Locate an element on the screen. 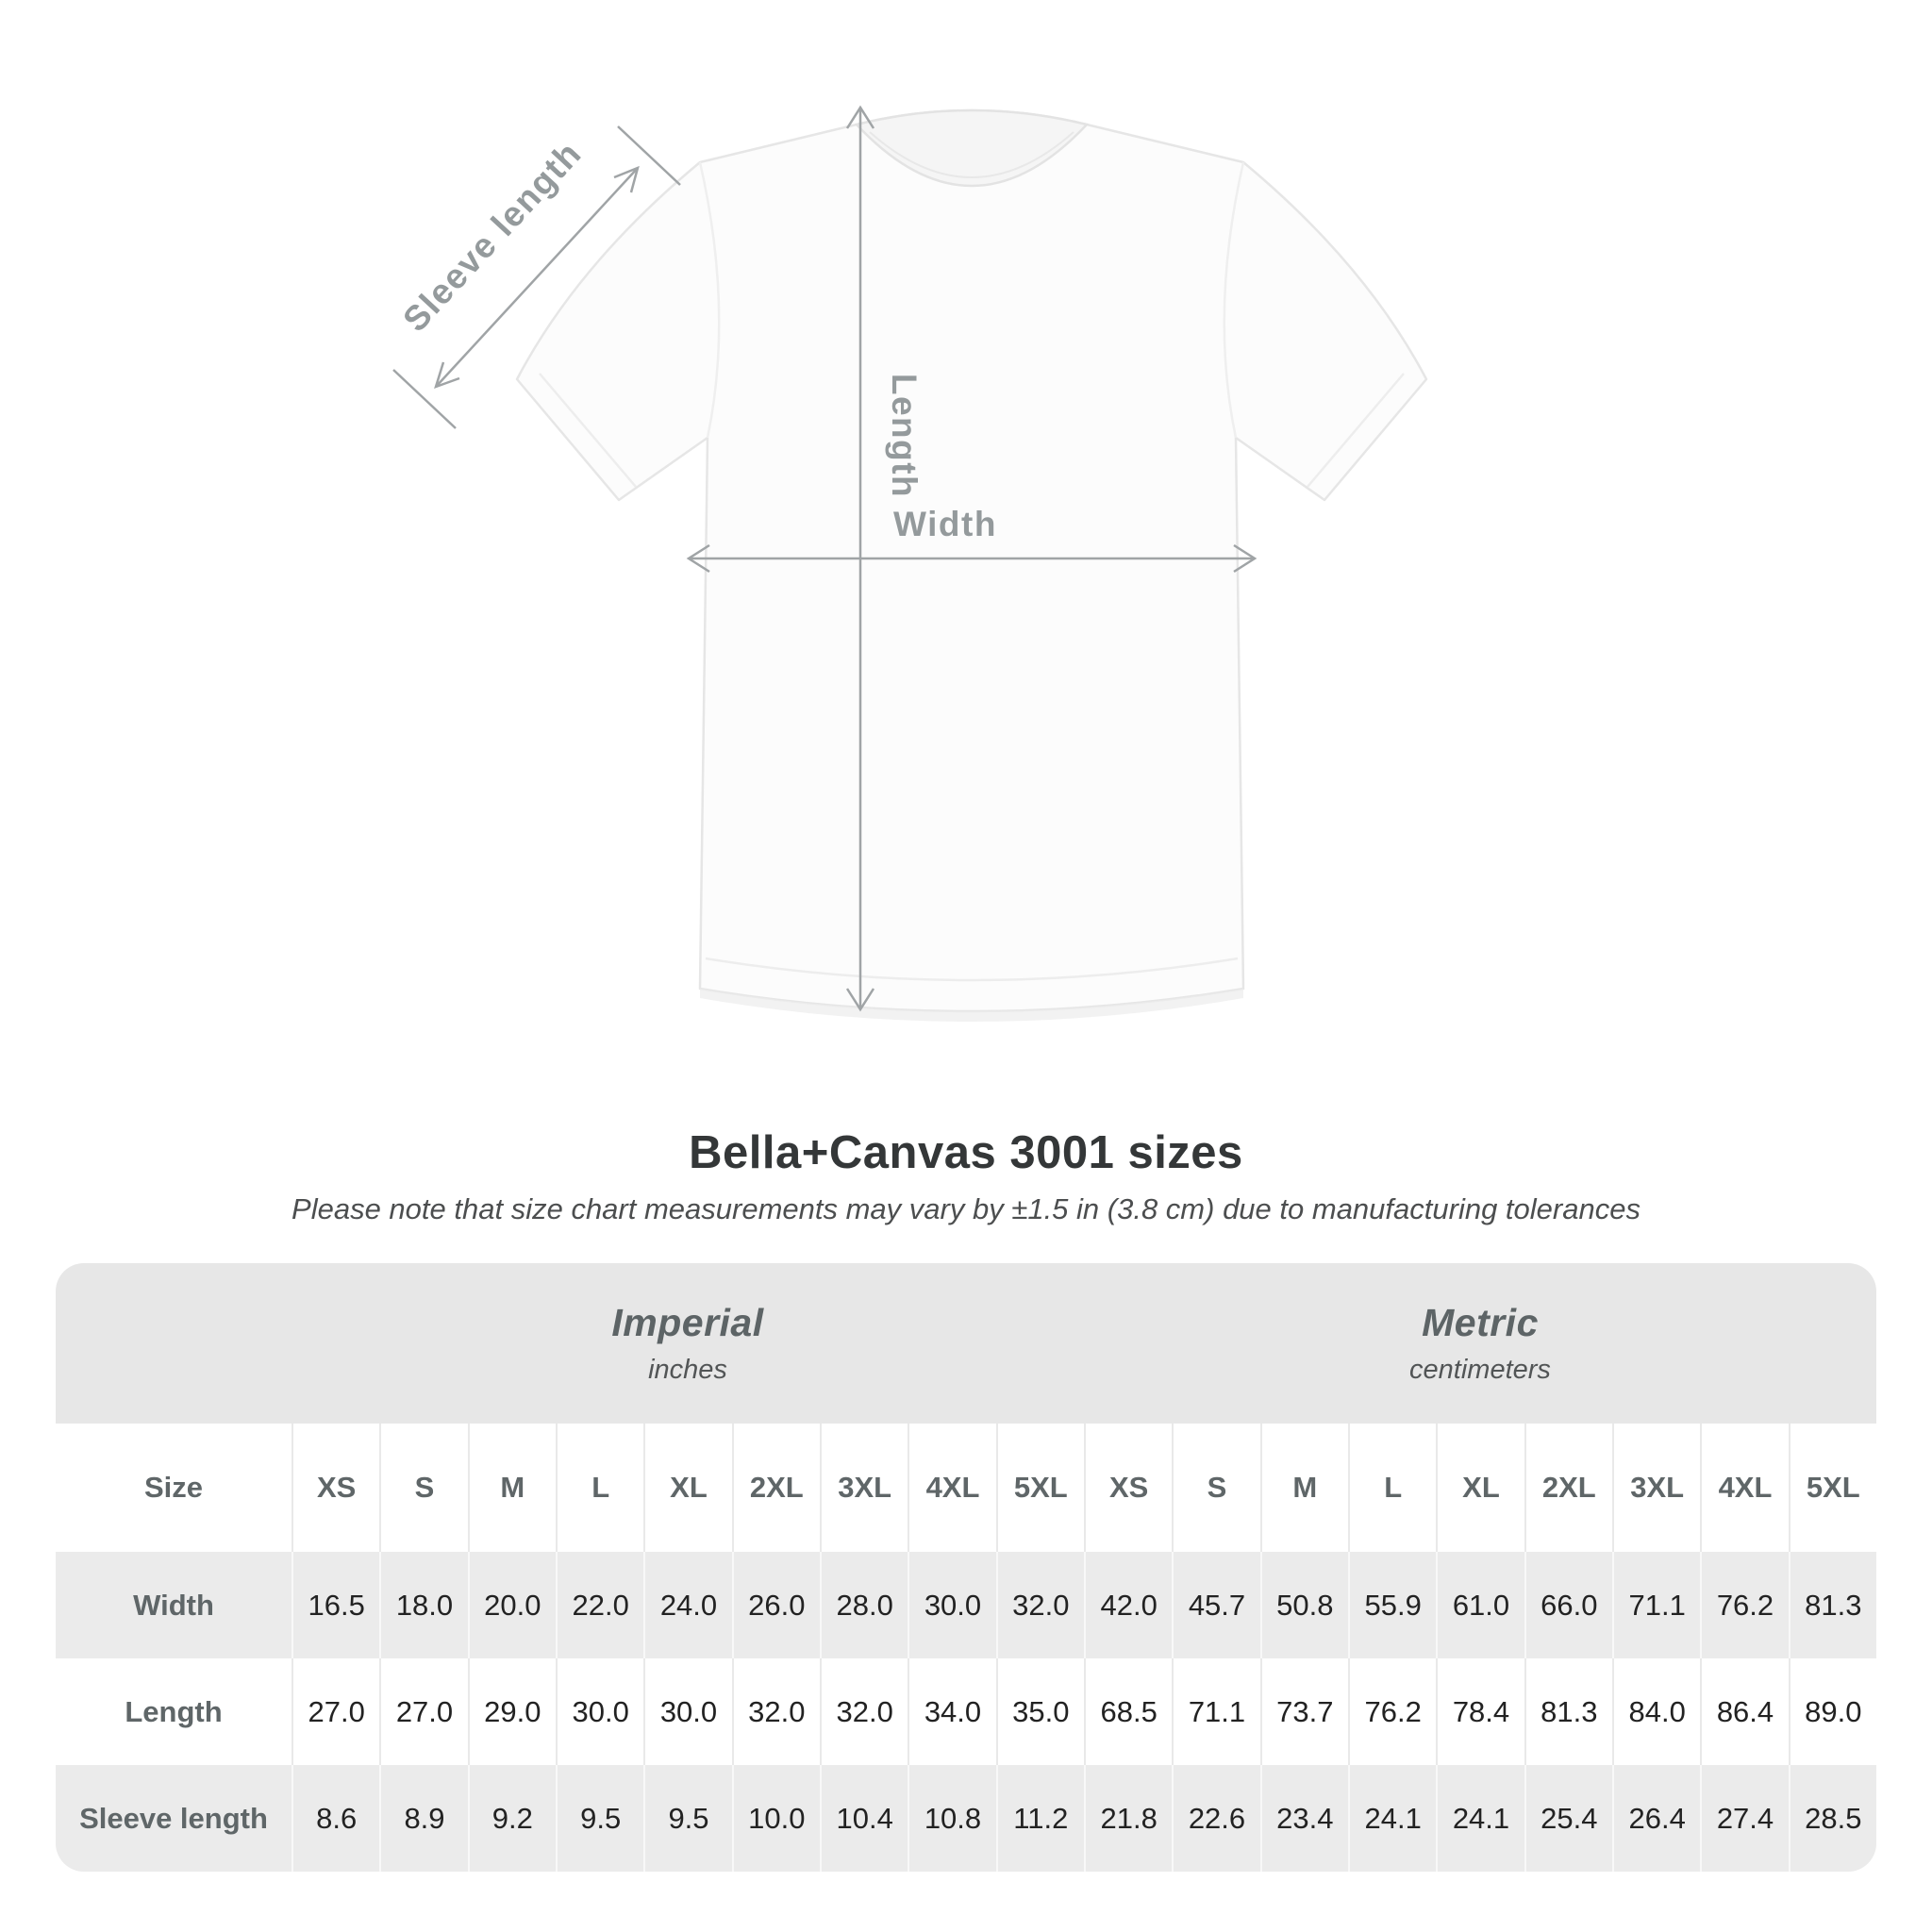 The width and height of the screenshot is (1932, 1932). value-cell: 28.5 is located at coordinates (1832, 1819).